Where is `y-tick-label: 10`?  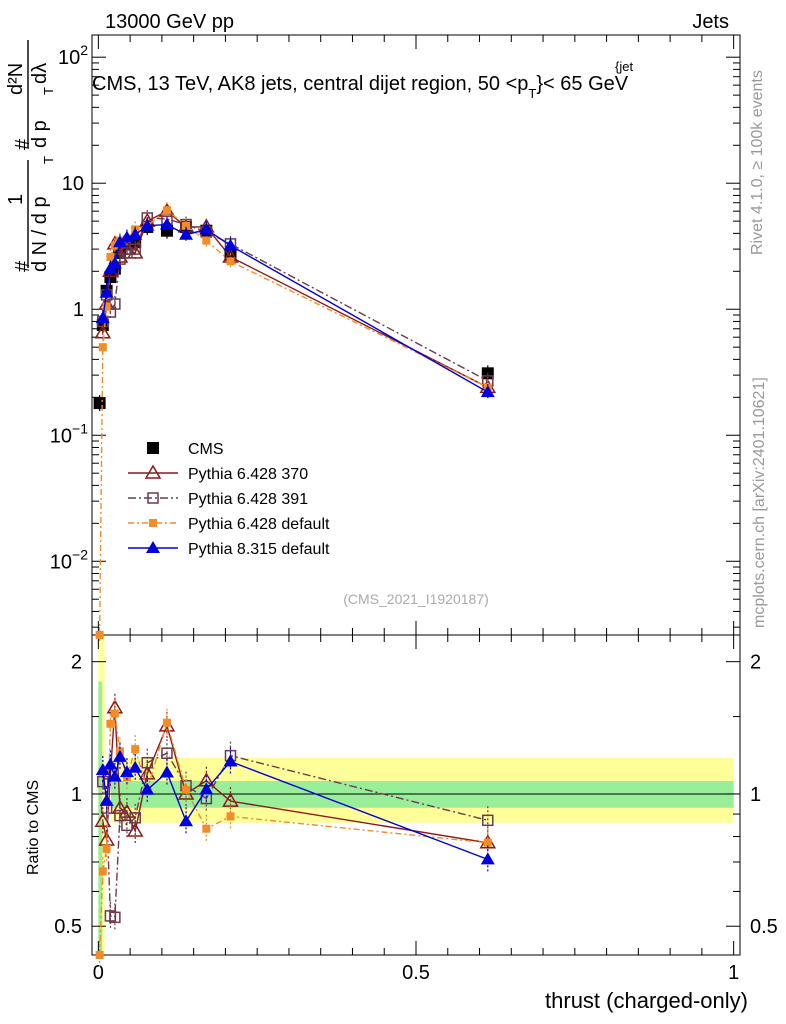
y-tick-label: 10 is located at coordinates (73, 184).